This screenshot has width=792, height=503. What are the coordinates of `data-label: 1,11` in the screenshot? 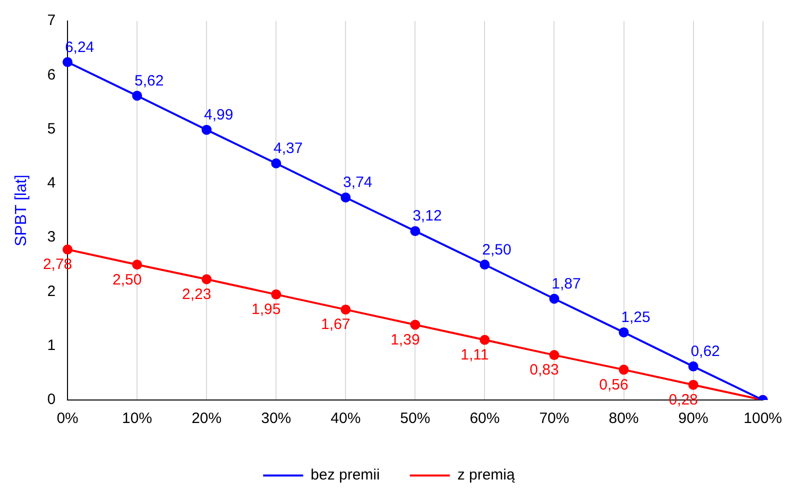 It's located at (474, 355).